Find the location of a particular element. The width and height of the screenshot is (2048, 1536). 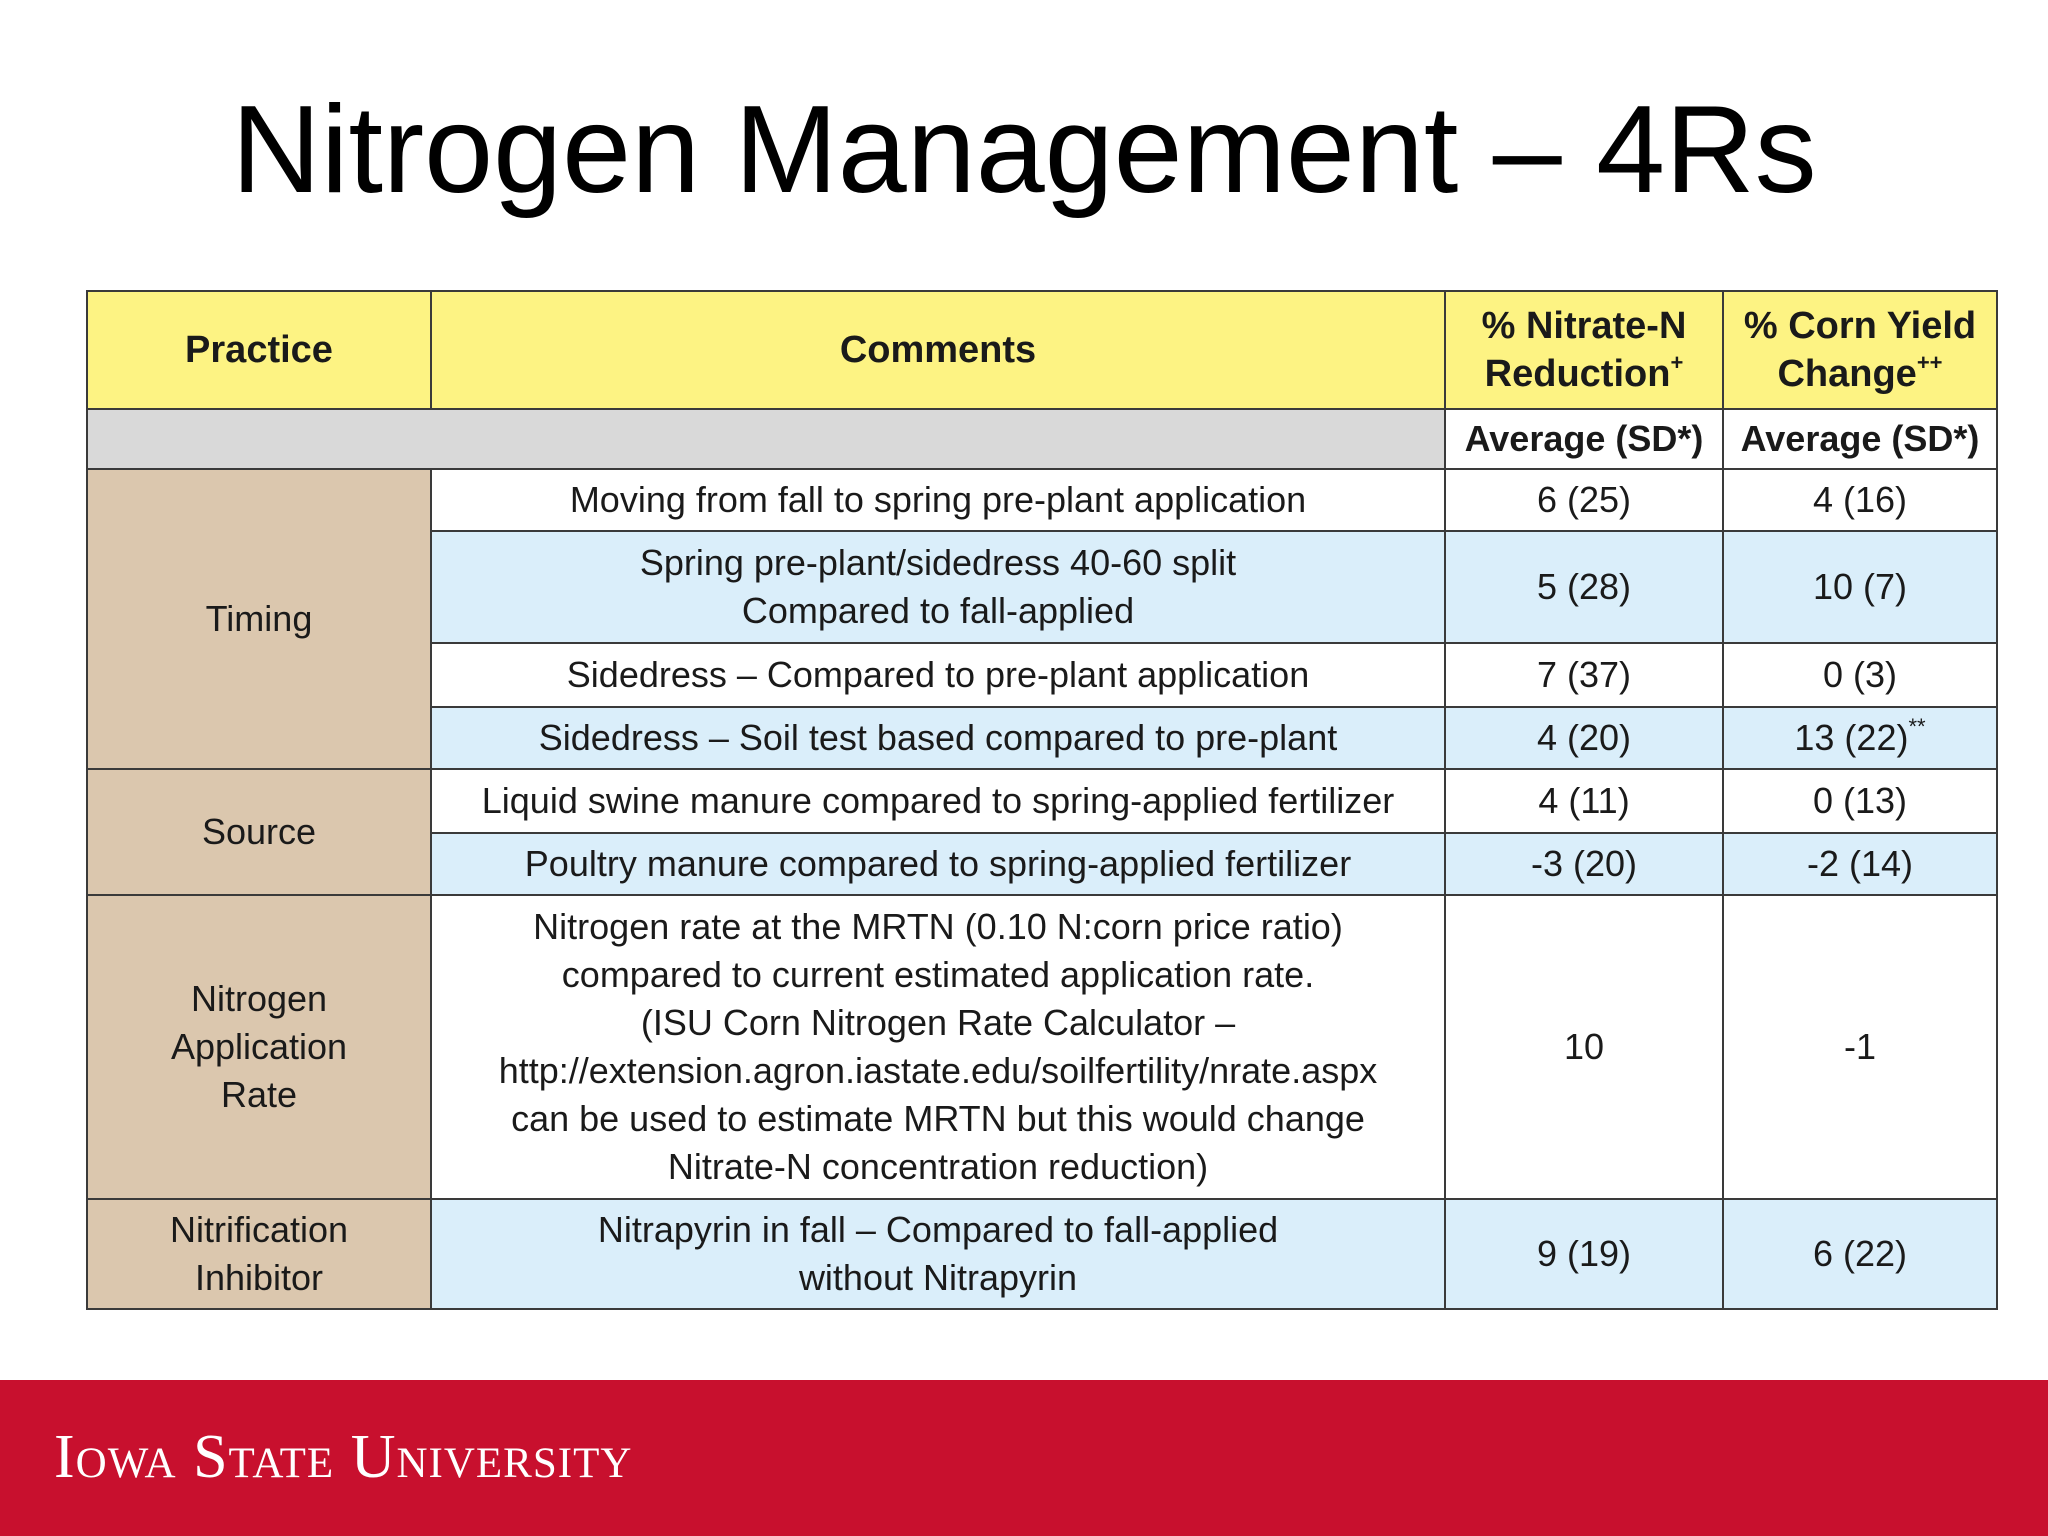

nitrate-header-line2: Reduction+ is located at coordinates (1584, 374).